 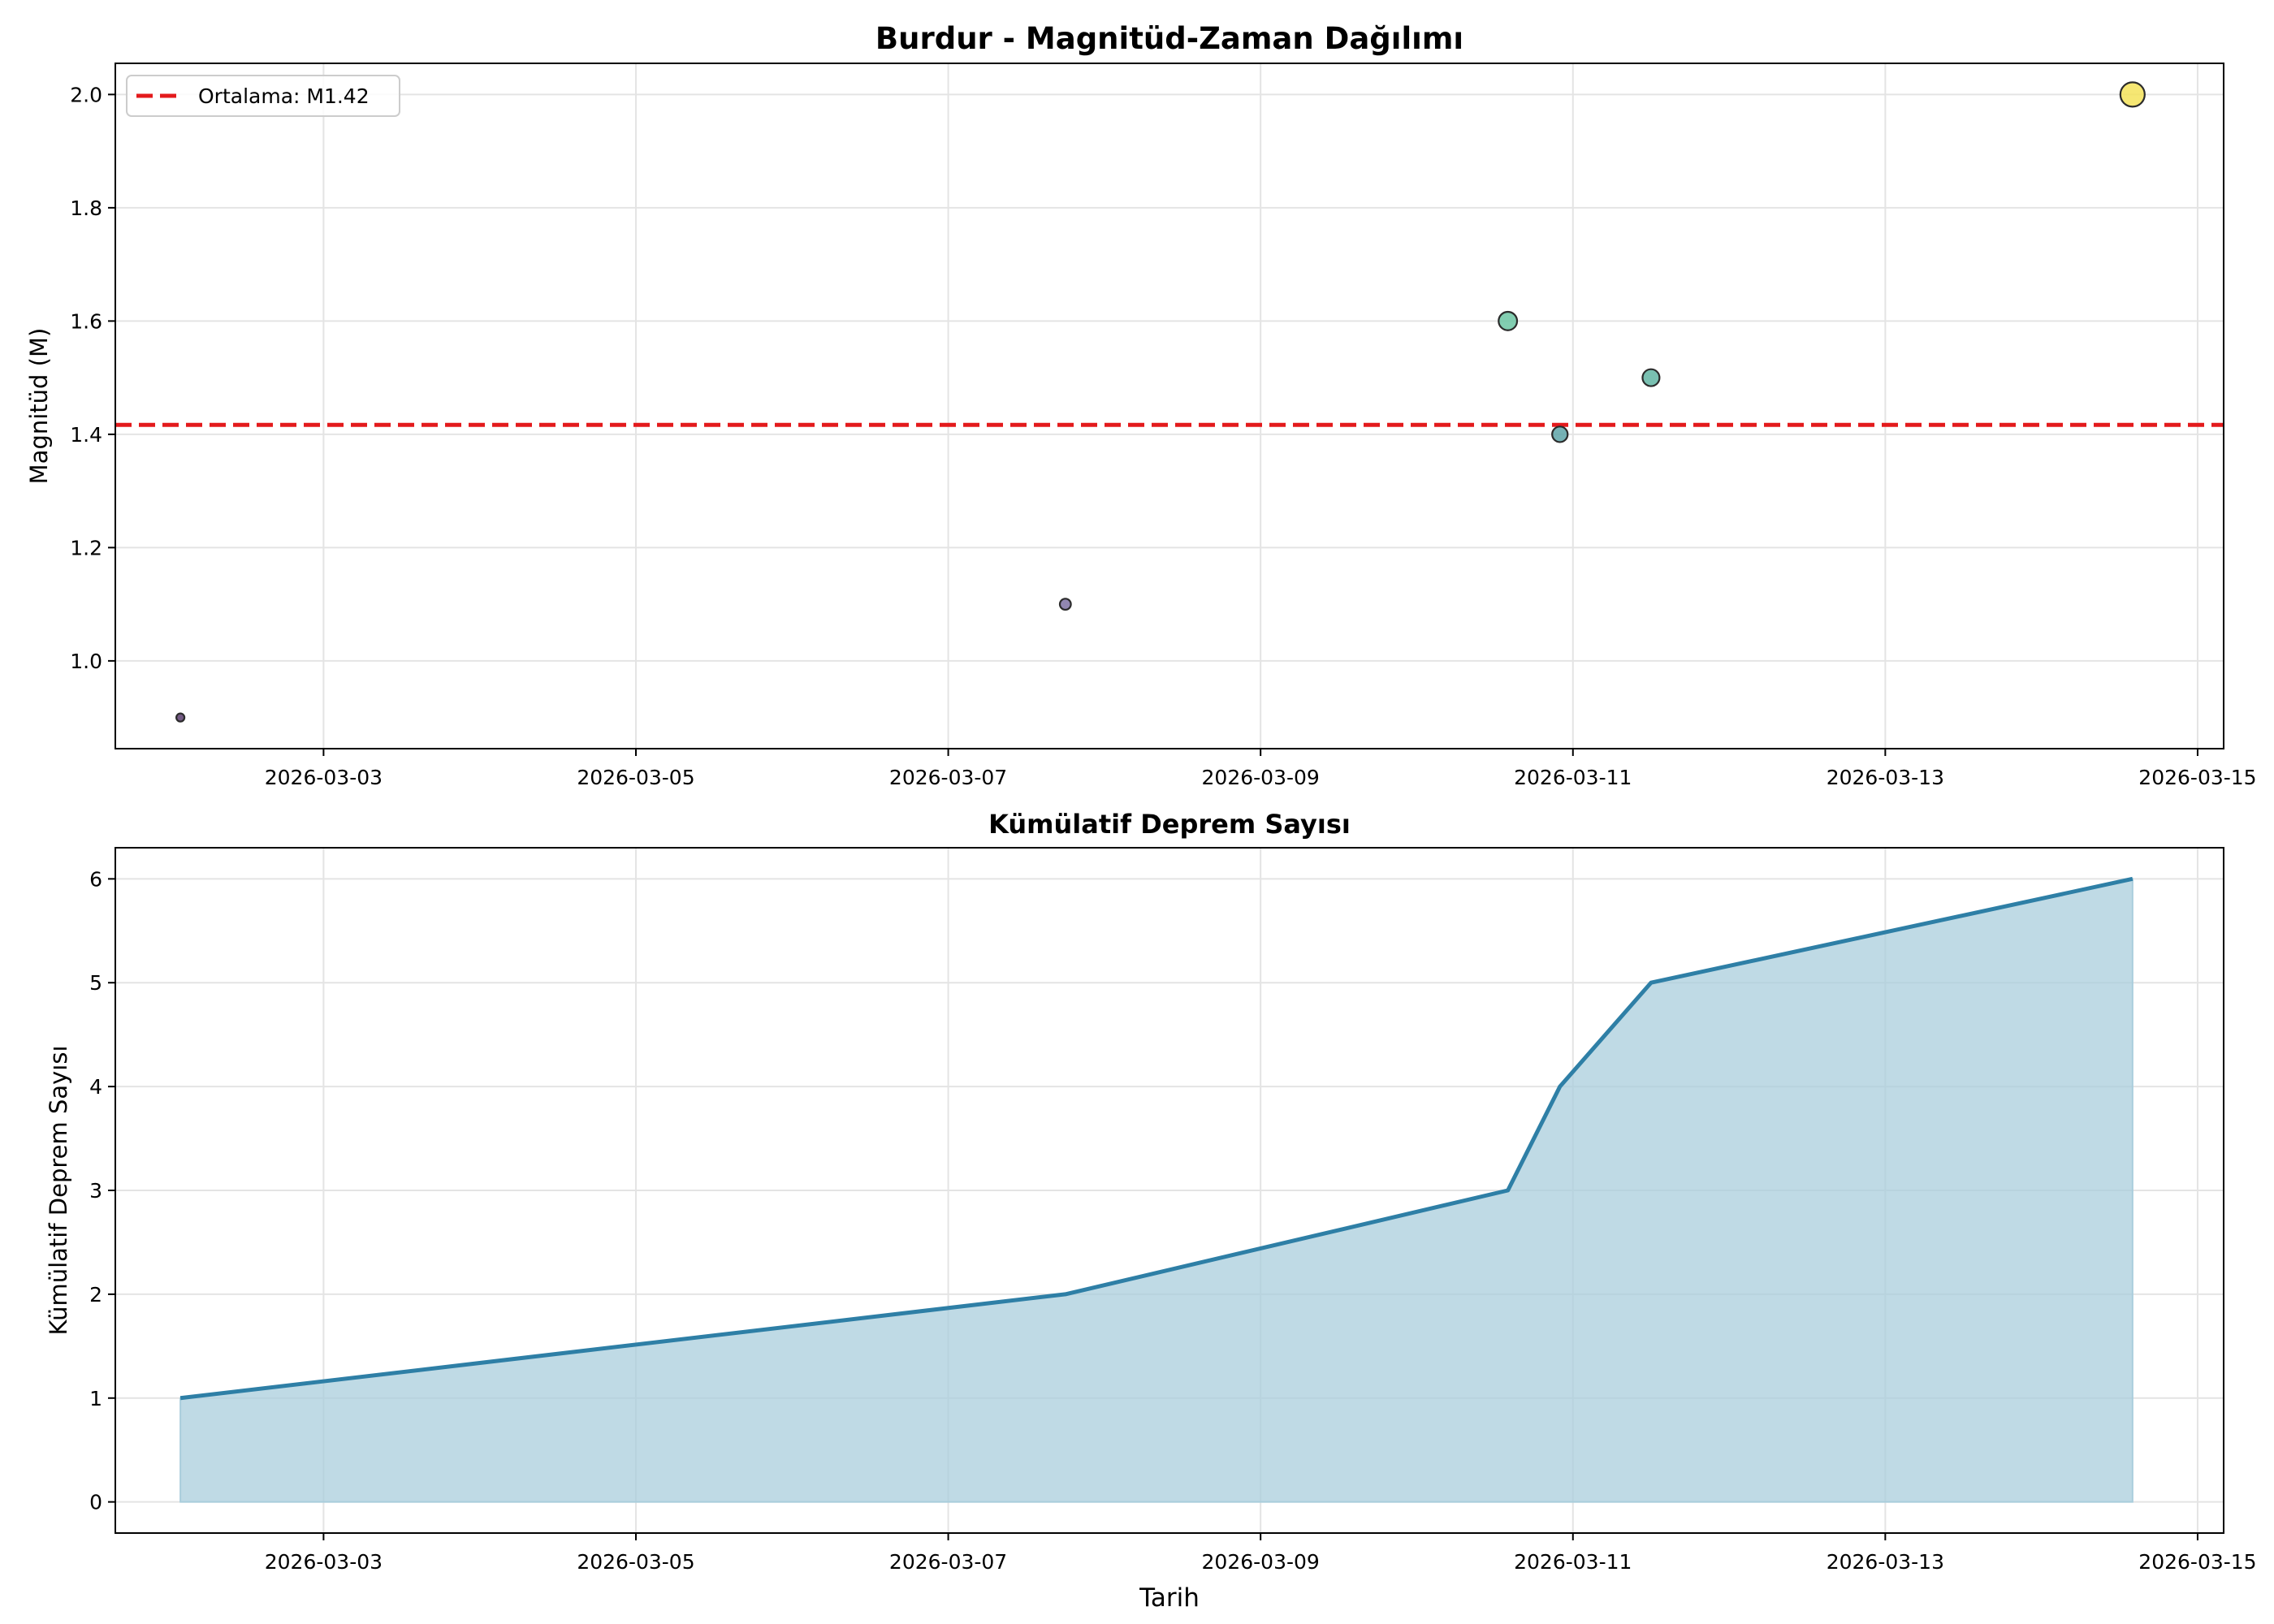 I want to click on y-tick-label: 6, so click(x=96, y=879).